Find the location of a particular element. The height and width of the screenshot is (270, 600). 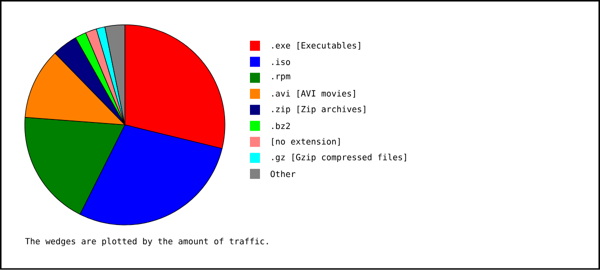

legend-label: .avi [AVI movies] is located at coordinates (314, 94).